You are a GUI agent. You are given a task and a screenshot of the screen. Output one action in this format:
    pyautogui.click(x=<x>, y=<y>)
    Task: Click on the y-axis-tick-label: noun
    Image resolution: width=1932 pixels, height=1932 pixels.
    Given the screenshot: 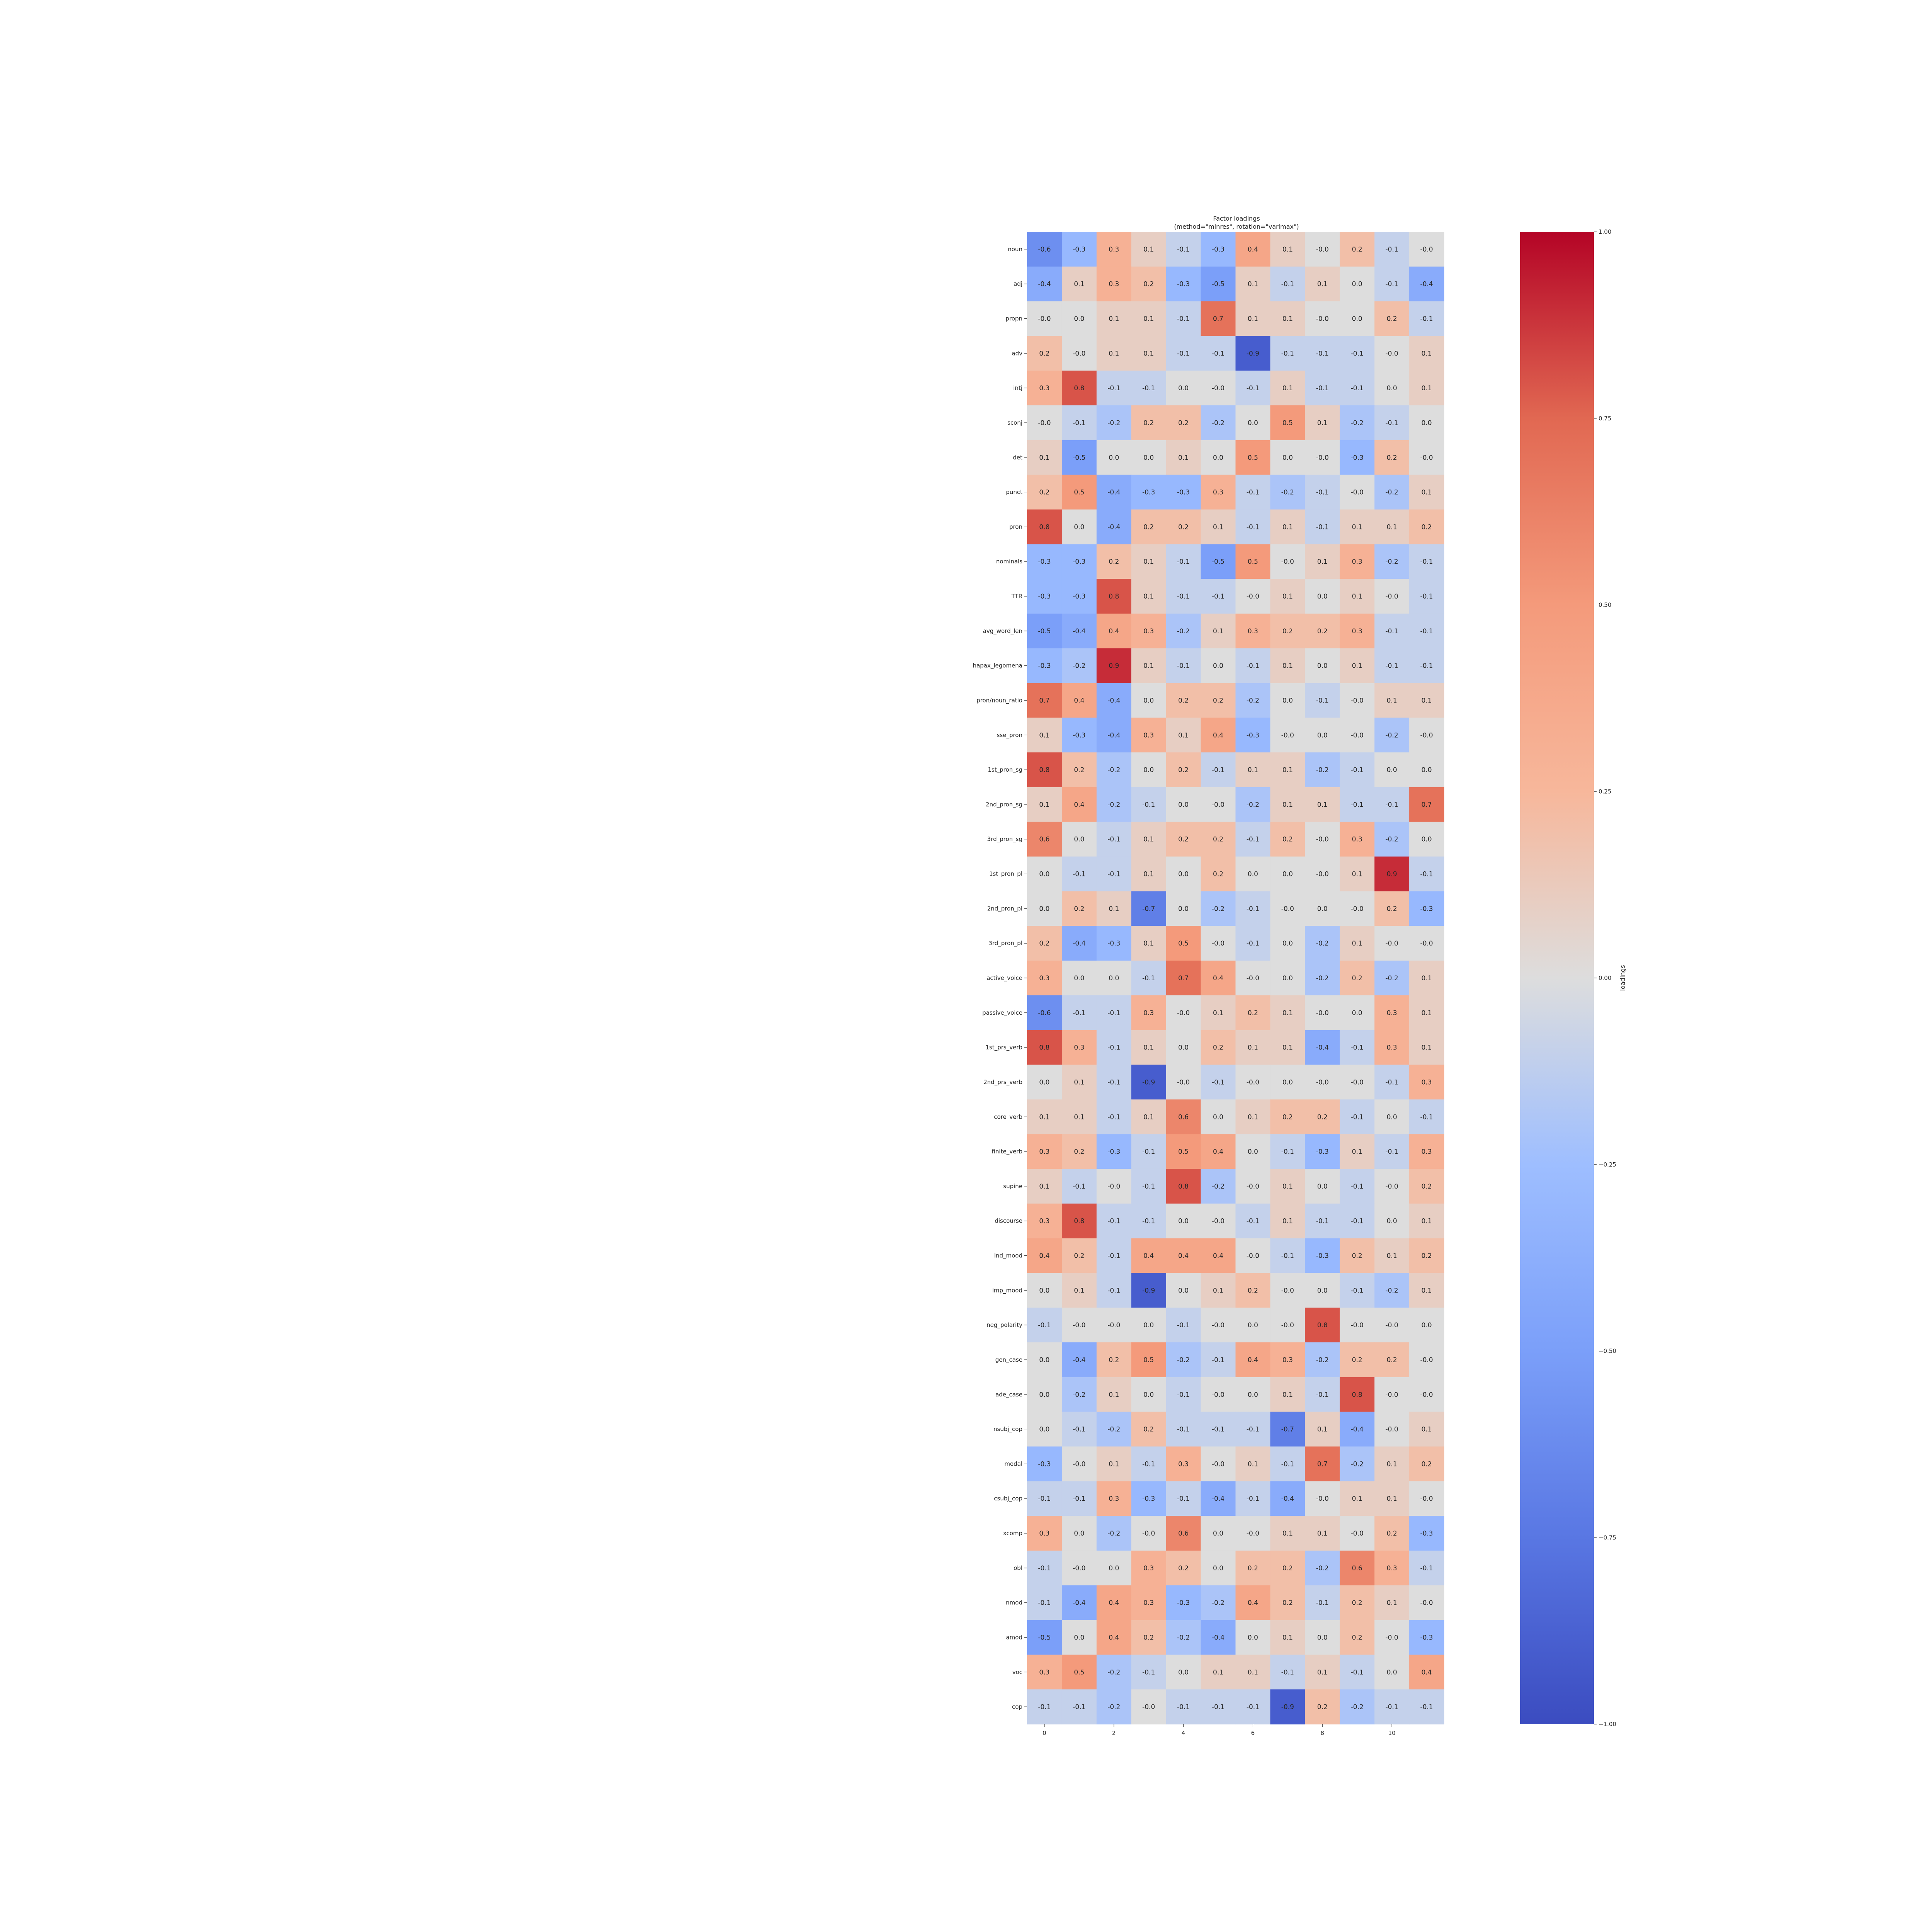 What is the action you would take?
    pyautogui.click(x=1015, y=250)
    